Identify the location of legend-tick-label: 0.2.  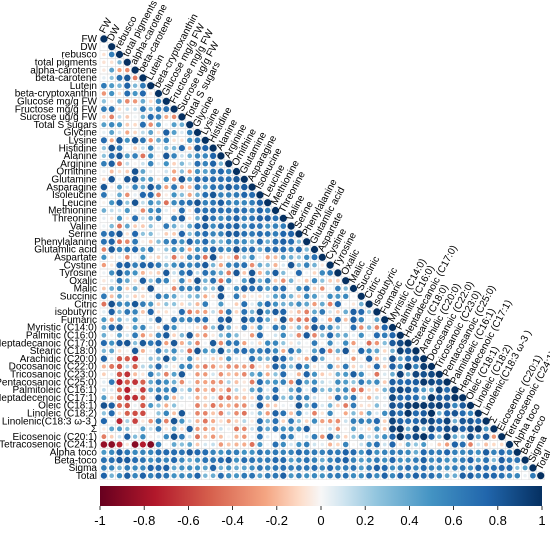
(365, 520).